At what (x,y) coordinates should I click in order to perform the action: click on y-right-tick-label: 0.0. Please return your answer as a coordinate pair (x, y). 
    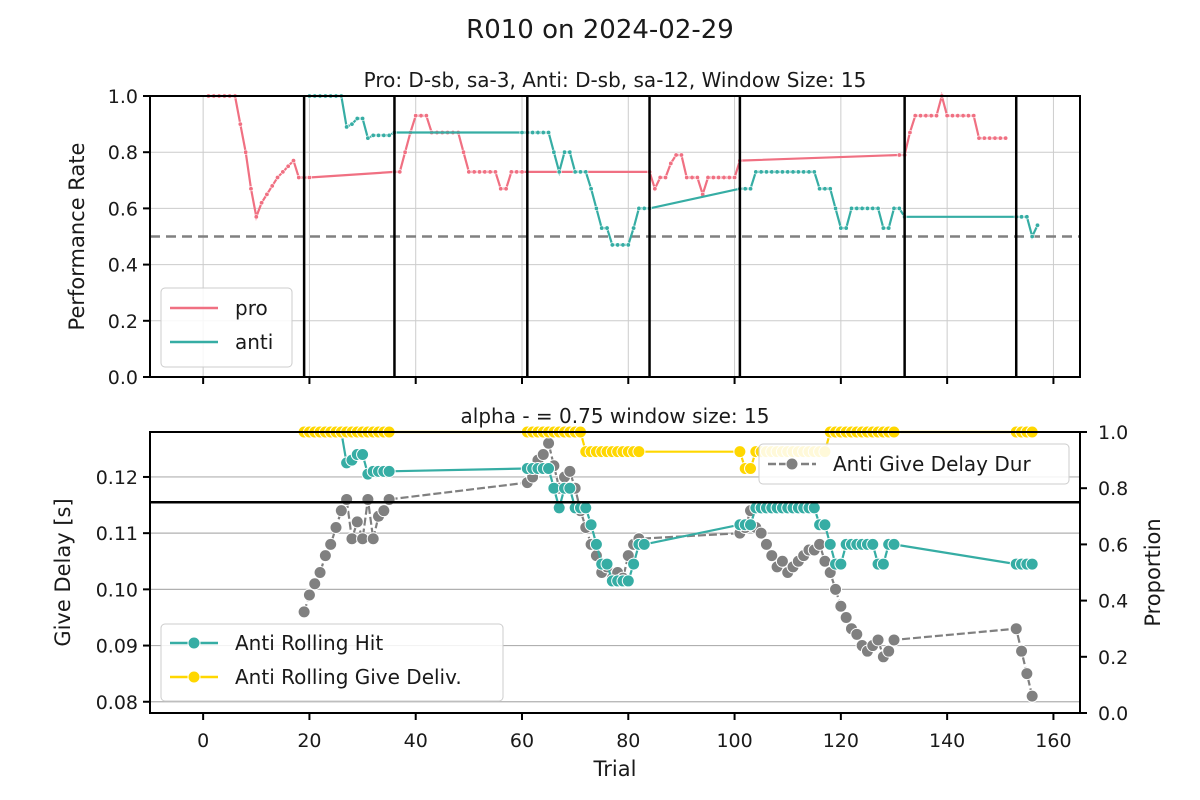
    Looking at the image, I should click on (1113, 714).